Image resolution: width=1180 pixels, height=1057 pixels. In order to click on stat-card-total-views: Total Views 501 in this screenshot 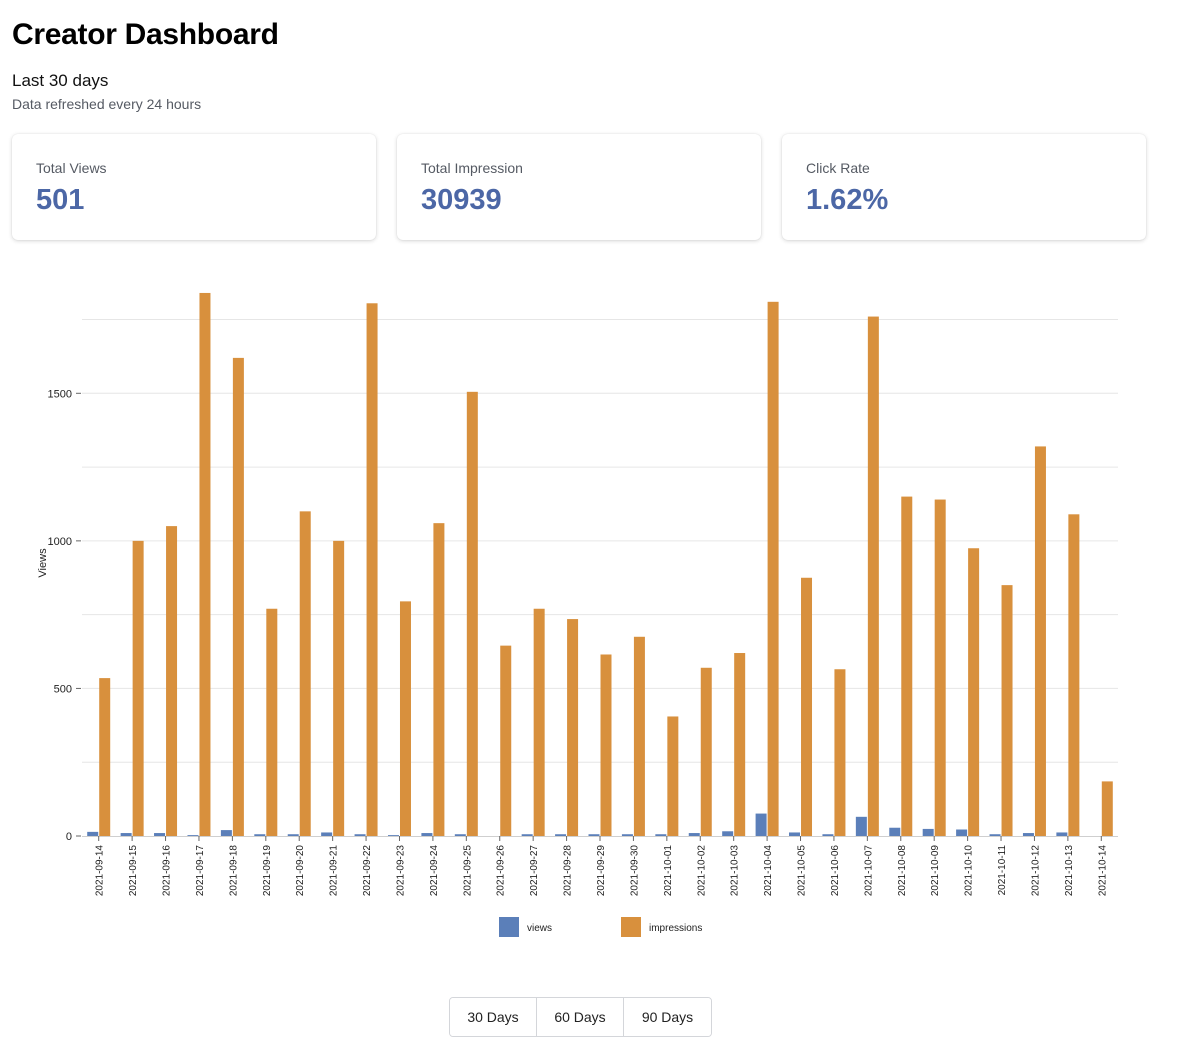, I will do `click(194, 187)`.